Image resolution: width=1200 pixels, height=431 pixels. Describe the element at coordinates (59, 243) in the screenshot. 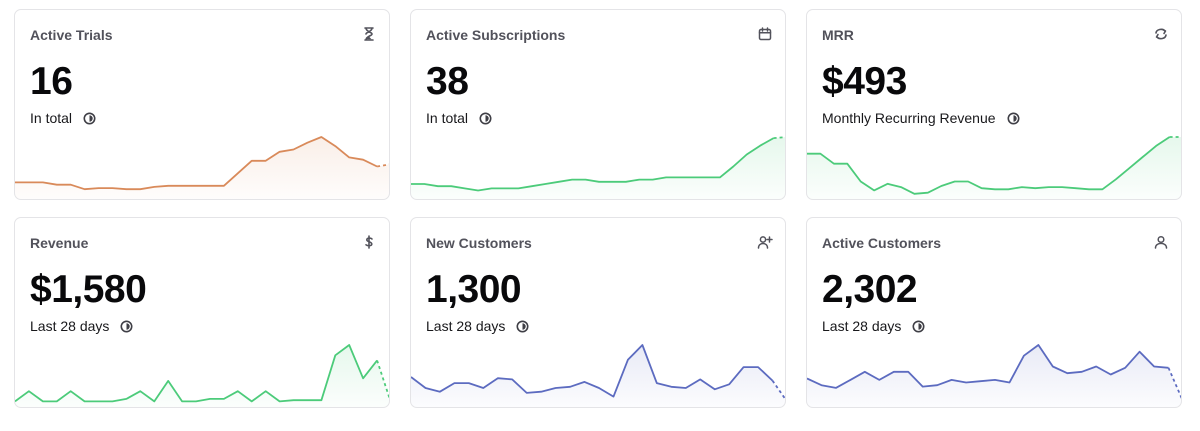

I see `card-title: Revenue` at that location.